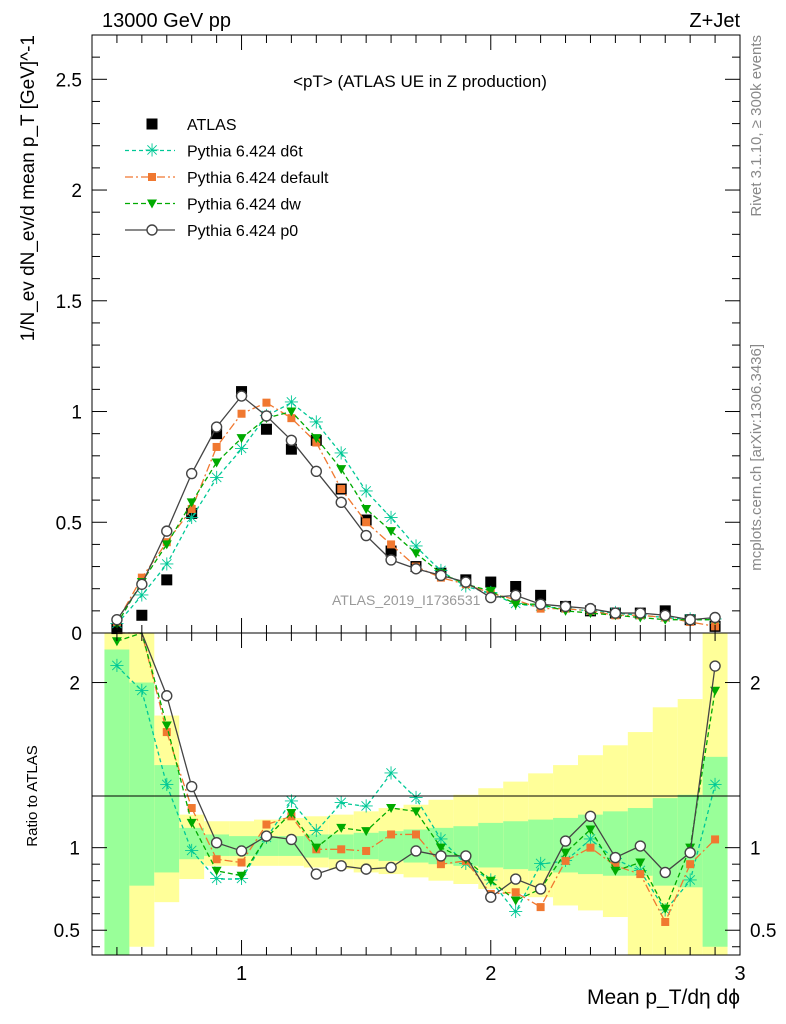 The width and height of the screenshot is (786, 1024). What do you see at coordinates (244, 205) in the screenshot?
I see `legend-label: Pythia 6.424 dw` at bounding box center [244, 205].